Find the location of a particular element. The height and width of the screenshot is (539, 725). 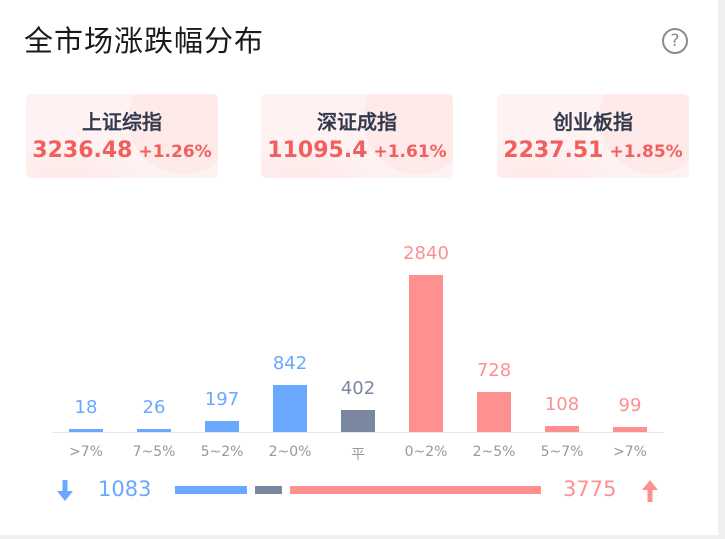

arrow-up-icon is located at coordinates (650, 491).